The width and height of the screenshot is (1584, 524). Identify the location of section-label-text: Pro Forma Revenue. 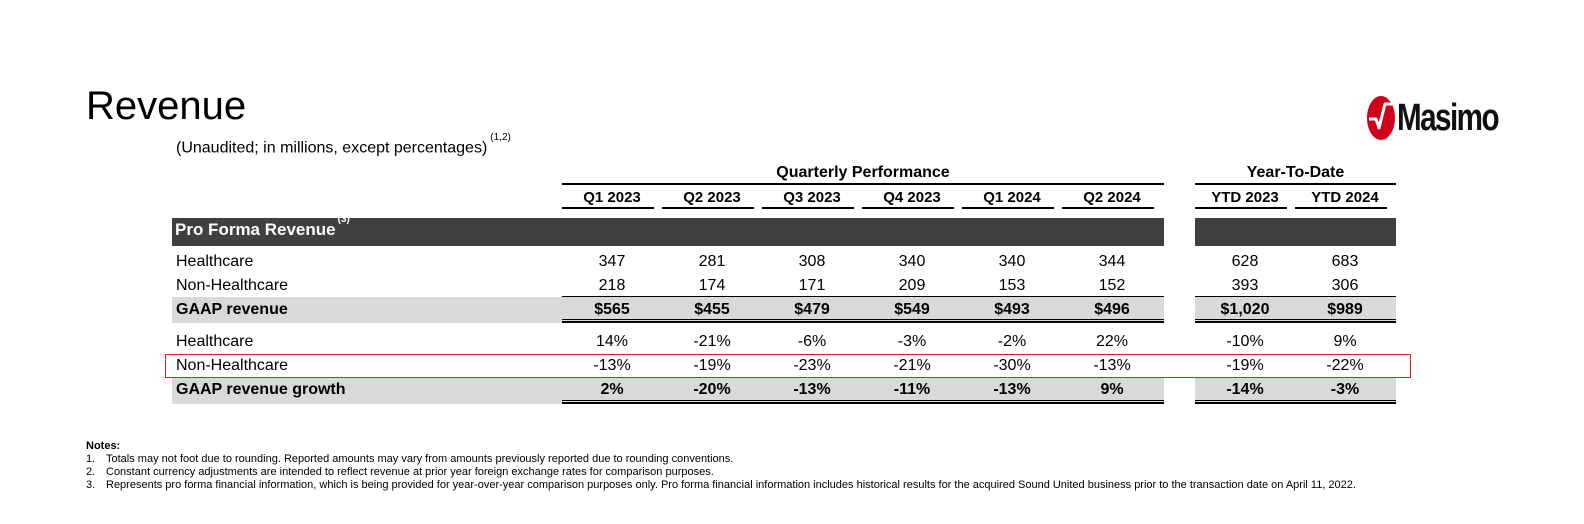
(255, 229).